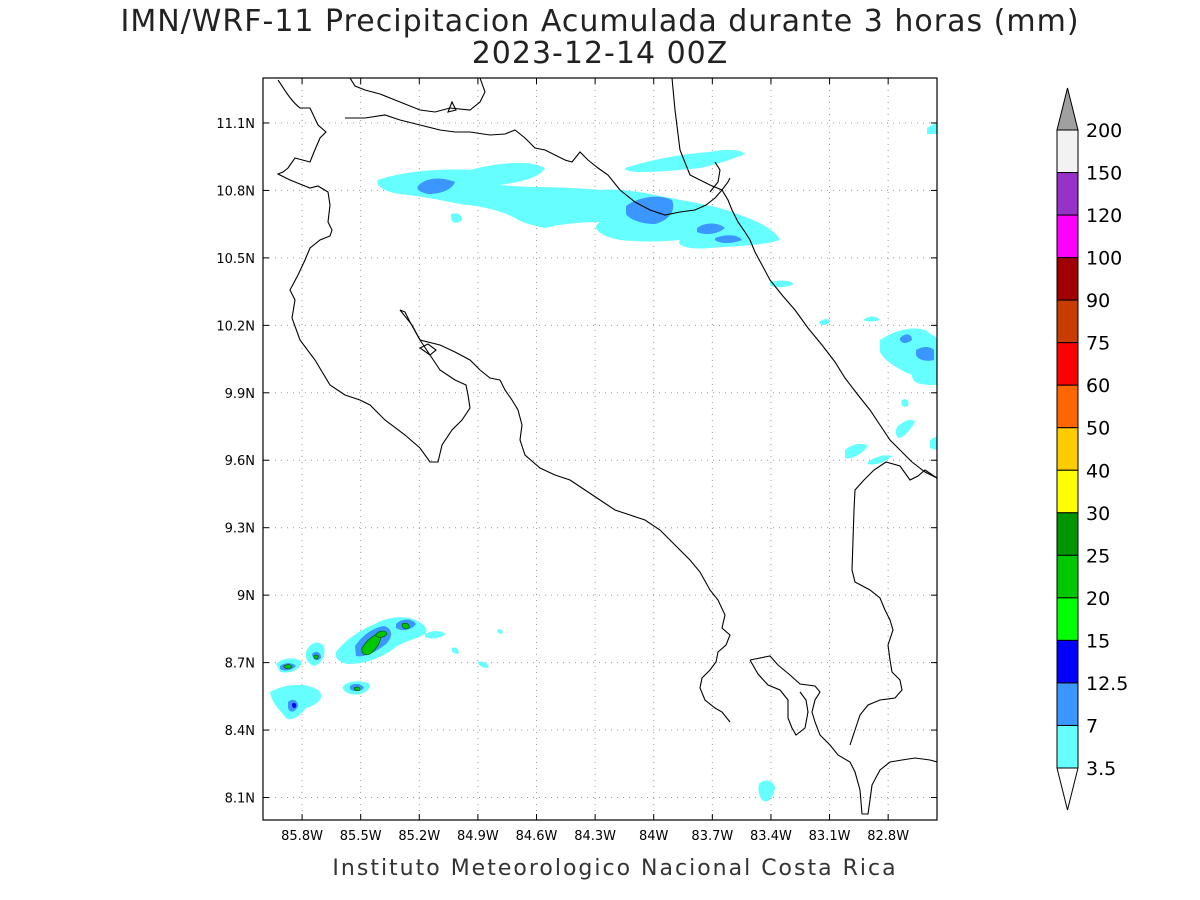  What do you see at coordinates (888, 836) in the screenshot?
I see `lon-tick-label: 82.8W` at bounding box center [888, 836].